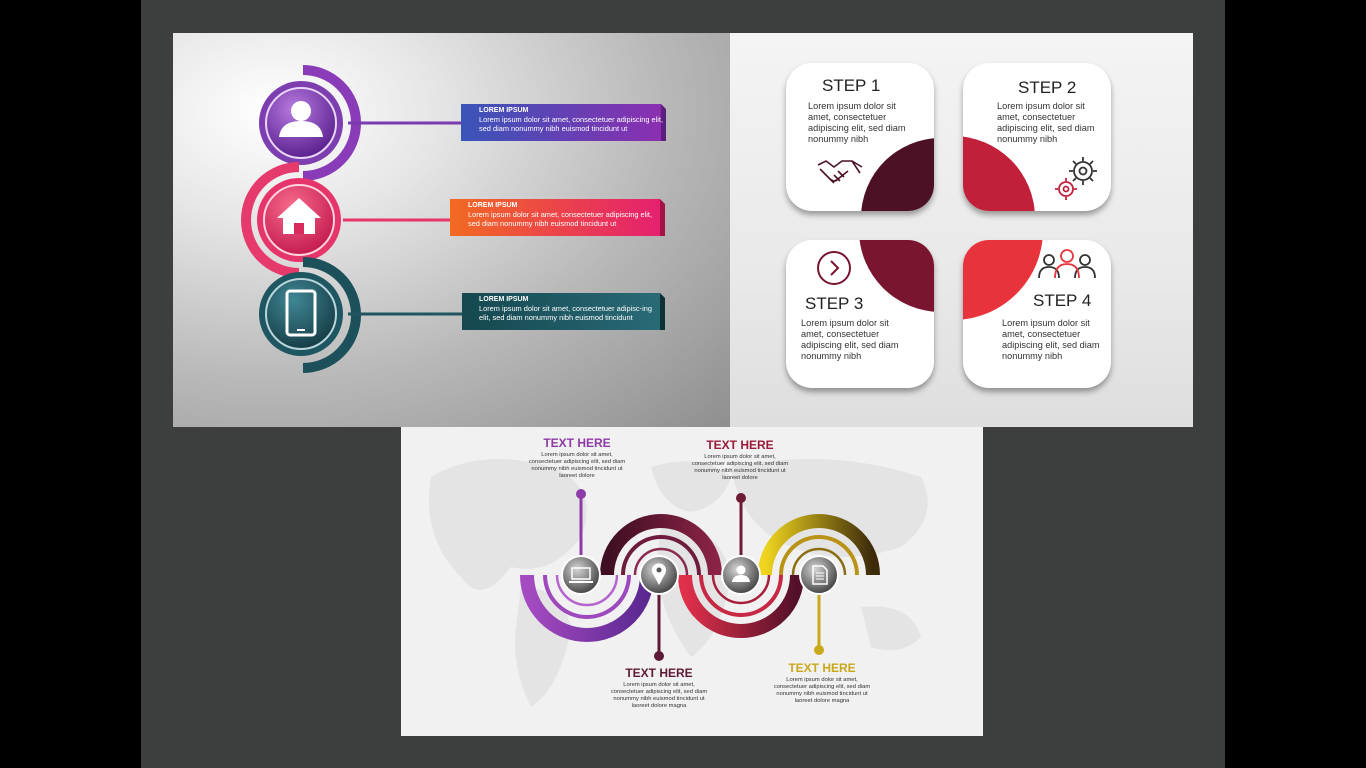 This screenshot has height=768, width=1366. Describe the element at coordinates (301, 313) in the screenshot. I see `phone-icon` at that location.